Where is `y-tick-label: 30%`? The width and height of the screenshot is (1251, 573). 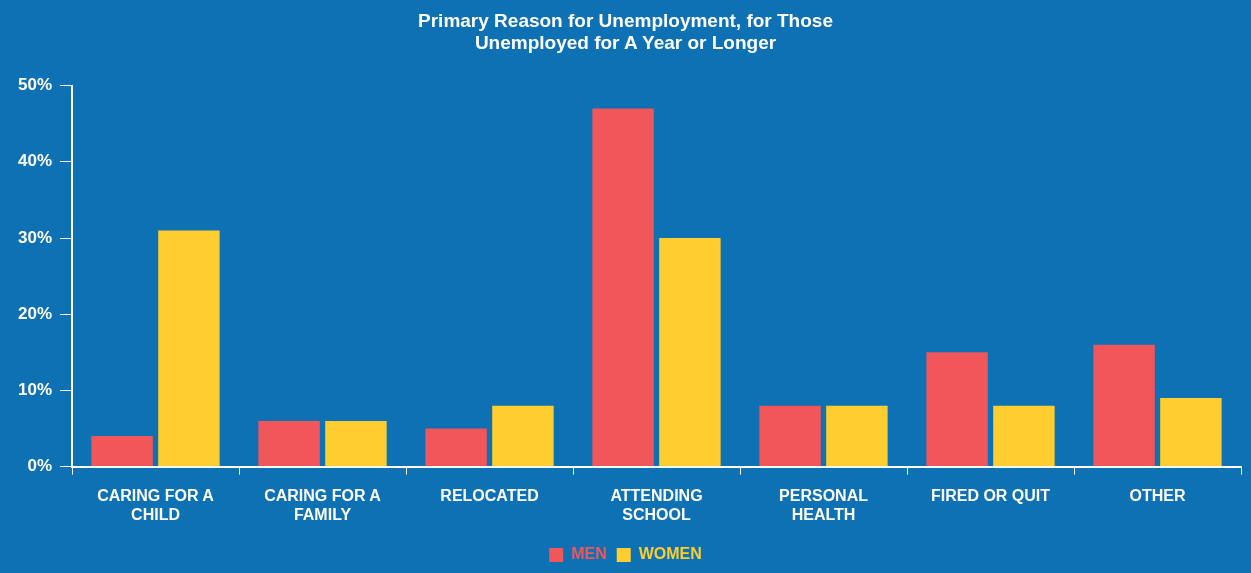
y-tick-label: 30% is located at coordinates (35, 237).